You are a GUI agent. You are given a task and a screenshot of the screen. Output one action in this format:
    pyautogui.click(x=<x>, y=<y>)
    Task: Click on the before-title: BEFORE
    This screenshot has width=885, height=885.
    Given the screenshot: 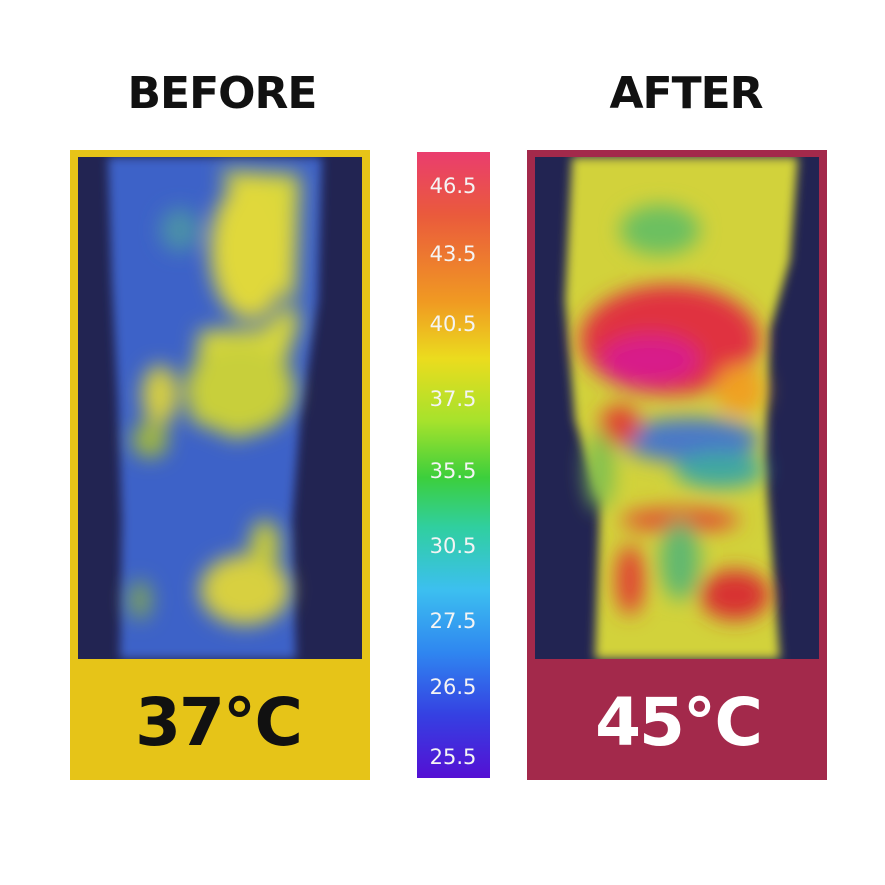 What is the action you would take?
    pyautogui.click(x=222, y=93)
    